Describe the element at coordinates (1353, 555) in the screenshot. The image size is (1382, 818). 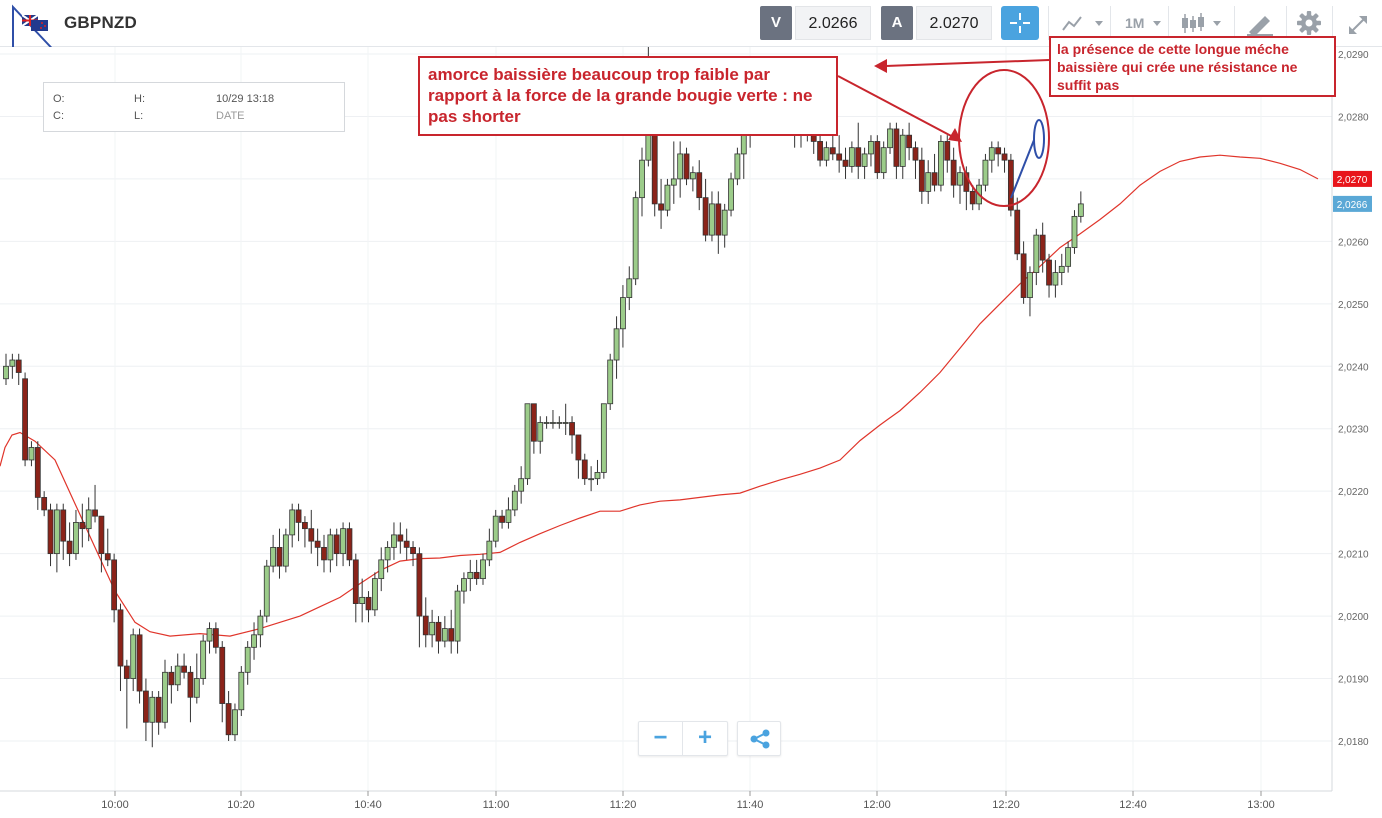
I see `y-tick-label: 2,0210` at that location.